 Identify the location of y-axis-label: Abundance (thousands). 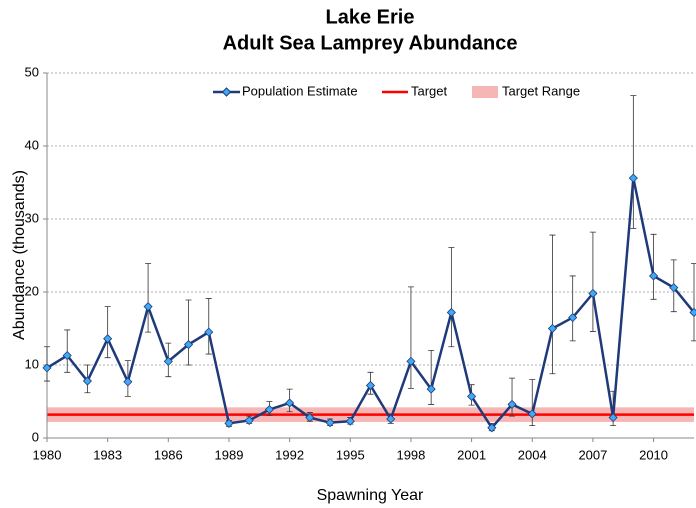
(19, 255).